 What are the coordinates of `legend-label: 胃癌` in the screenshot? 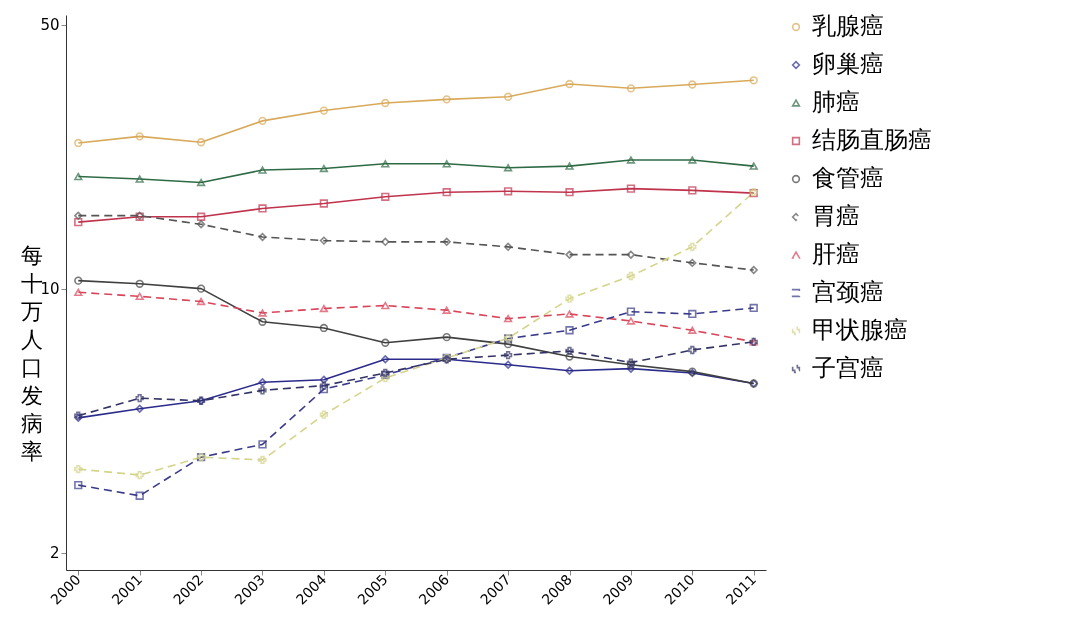 It's located at (836, 216).